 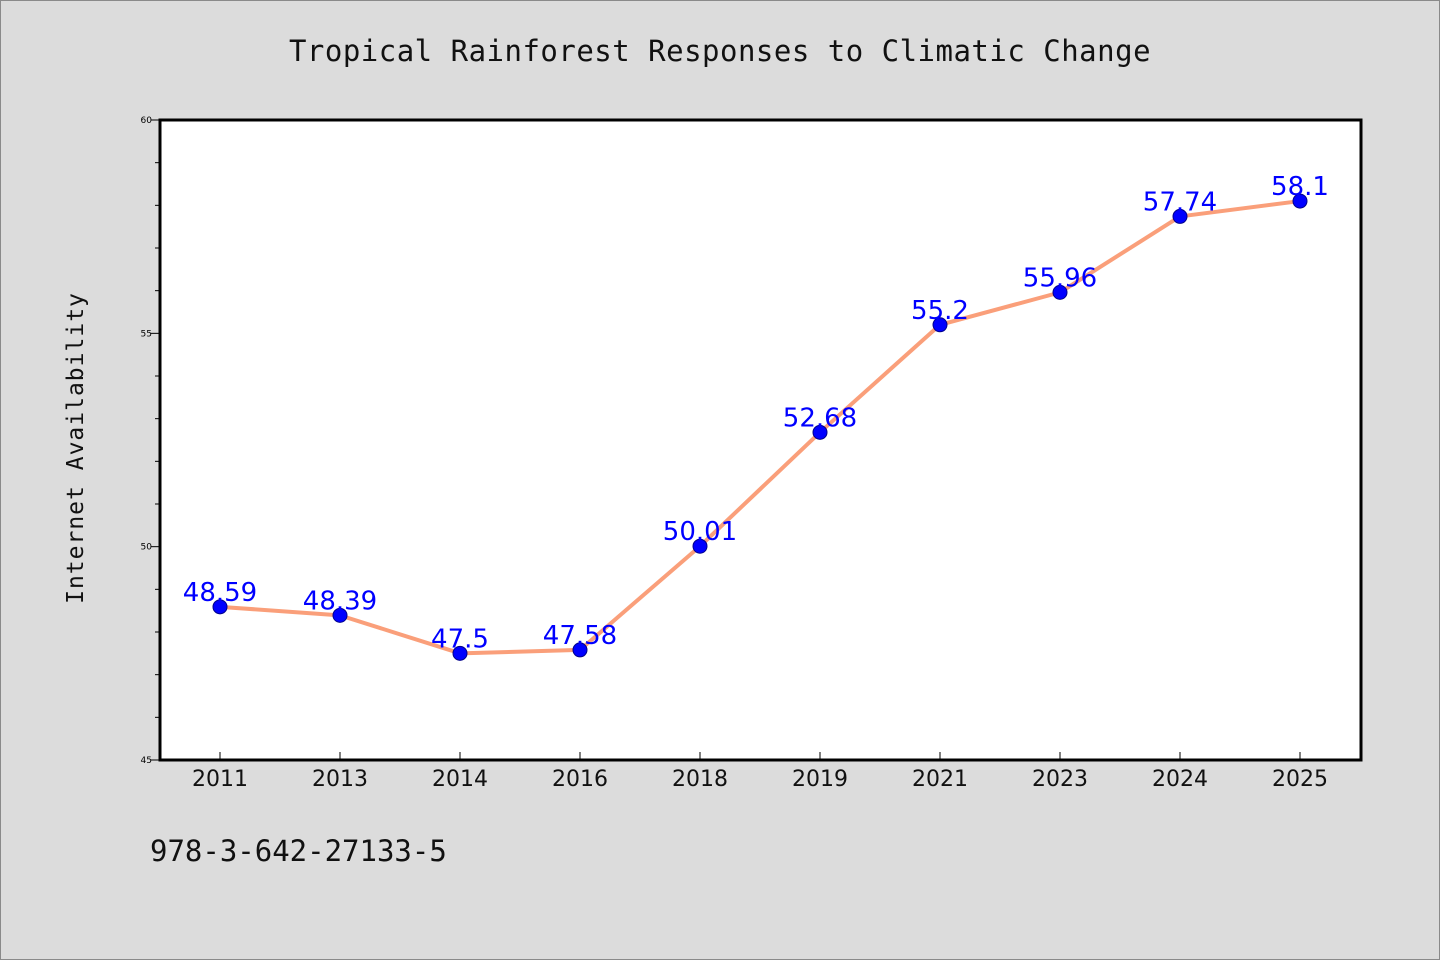 I want to click on isbn-text: 978-3-642-27133-5, so click(x=298, y=851).